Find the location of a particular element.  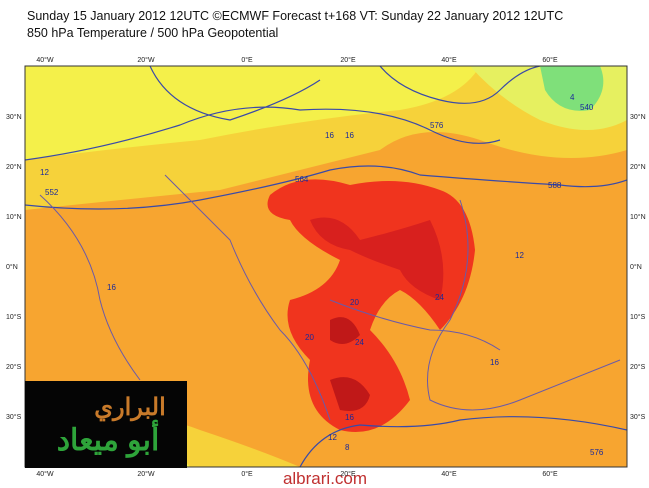

lat-label-left: 10°S is located at coordinates (14, 317).